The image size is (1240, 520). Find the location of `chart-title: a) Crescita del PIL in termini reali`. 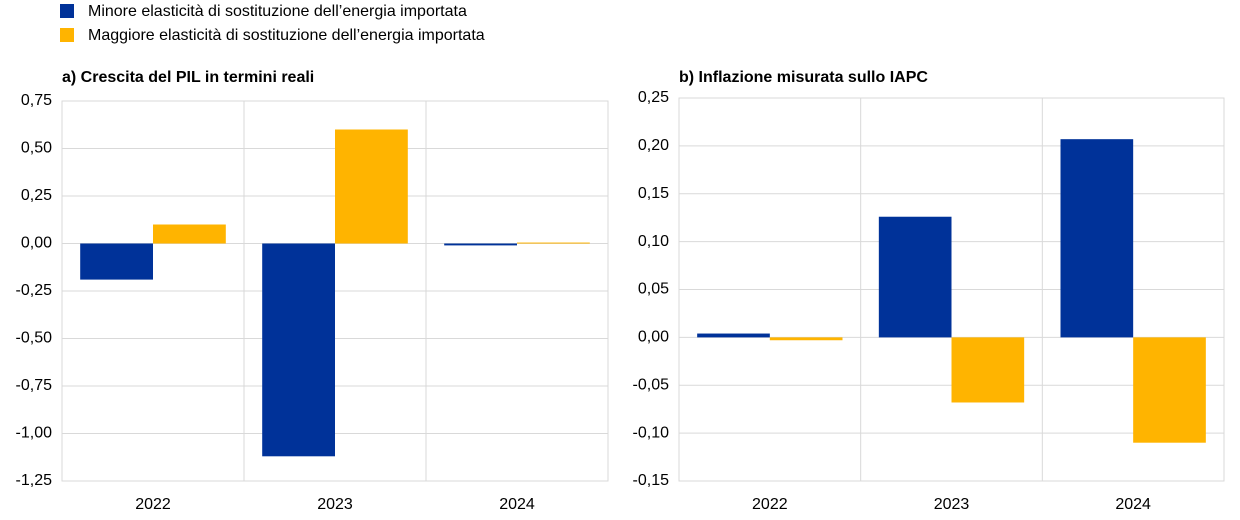

chart-title: a) Crescita del PIL in termini reali is located at coordinates (188, 77).